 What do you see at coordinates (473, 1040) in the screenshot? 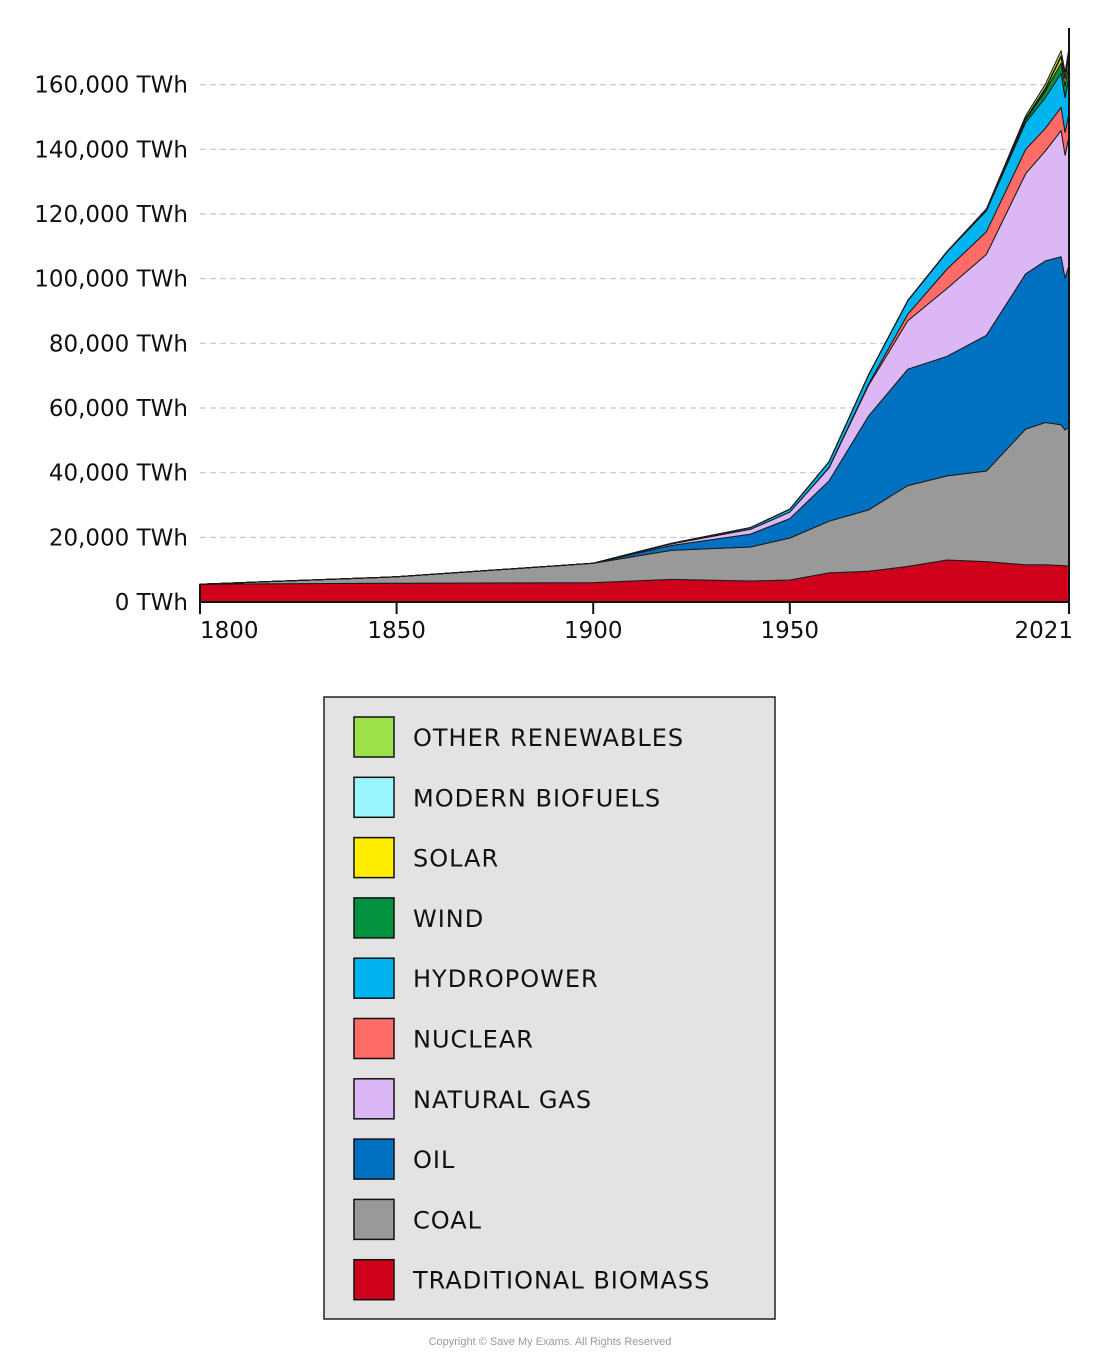
I see `legend-label: NUCLEAR` at bounding box center [473, 1040].